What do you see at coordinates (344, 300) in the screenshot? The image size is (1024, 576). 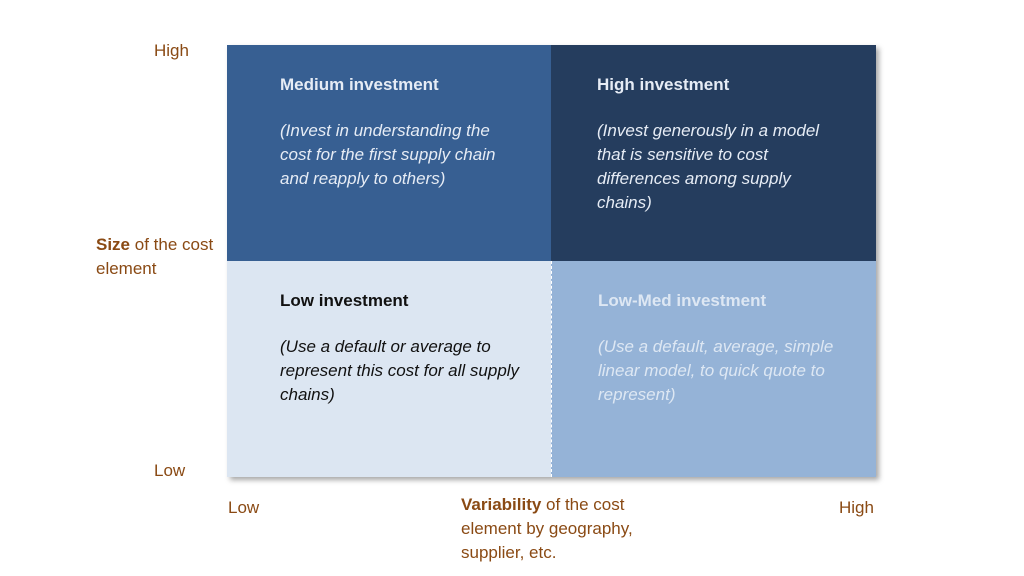 I see `quadrant-title: Low investment` at bounding box center [344, 300].